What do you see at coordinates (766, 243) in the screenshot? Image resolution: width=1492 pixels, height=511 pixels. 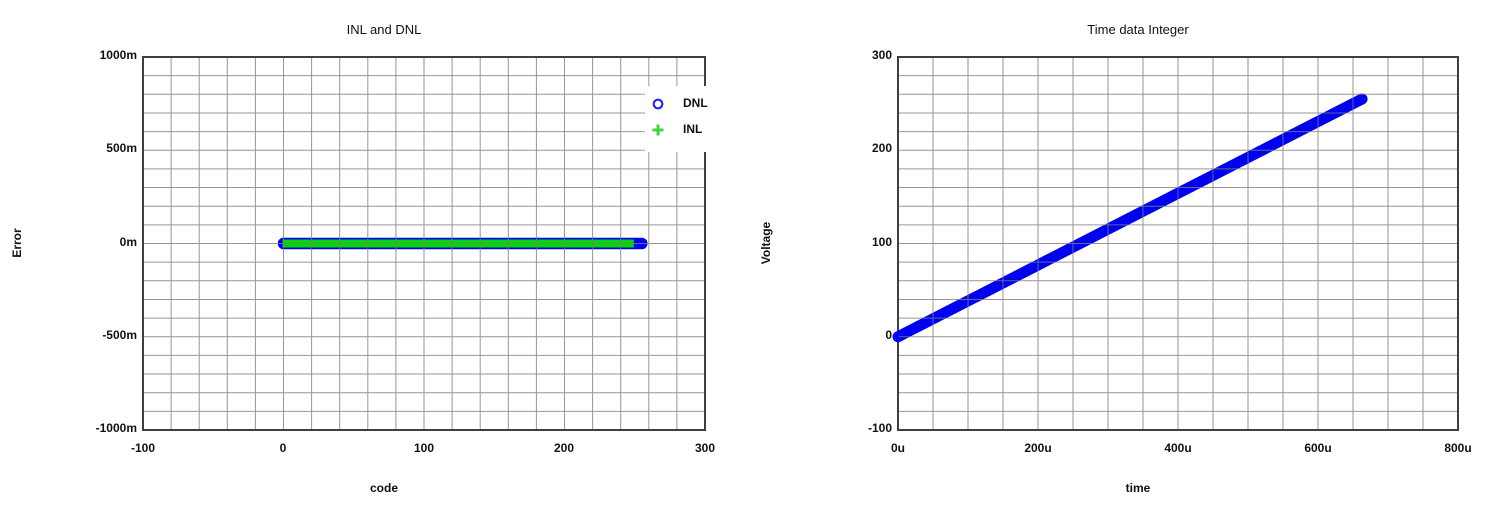 I see `right-y-axis-label: Voltage` at bounding box center [766, 243].